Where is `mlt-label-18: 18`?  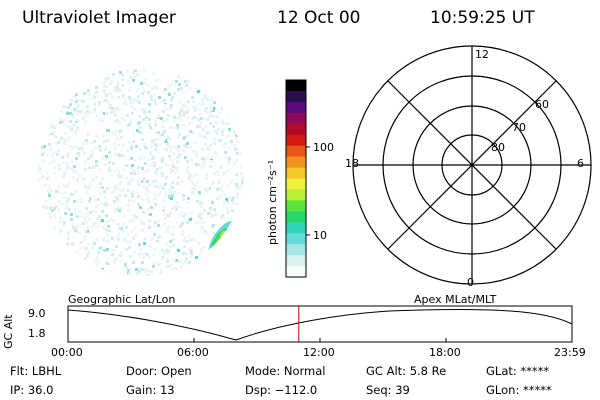
mlt-label-18: 18 is located at coordinates (352, 163).